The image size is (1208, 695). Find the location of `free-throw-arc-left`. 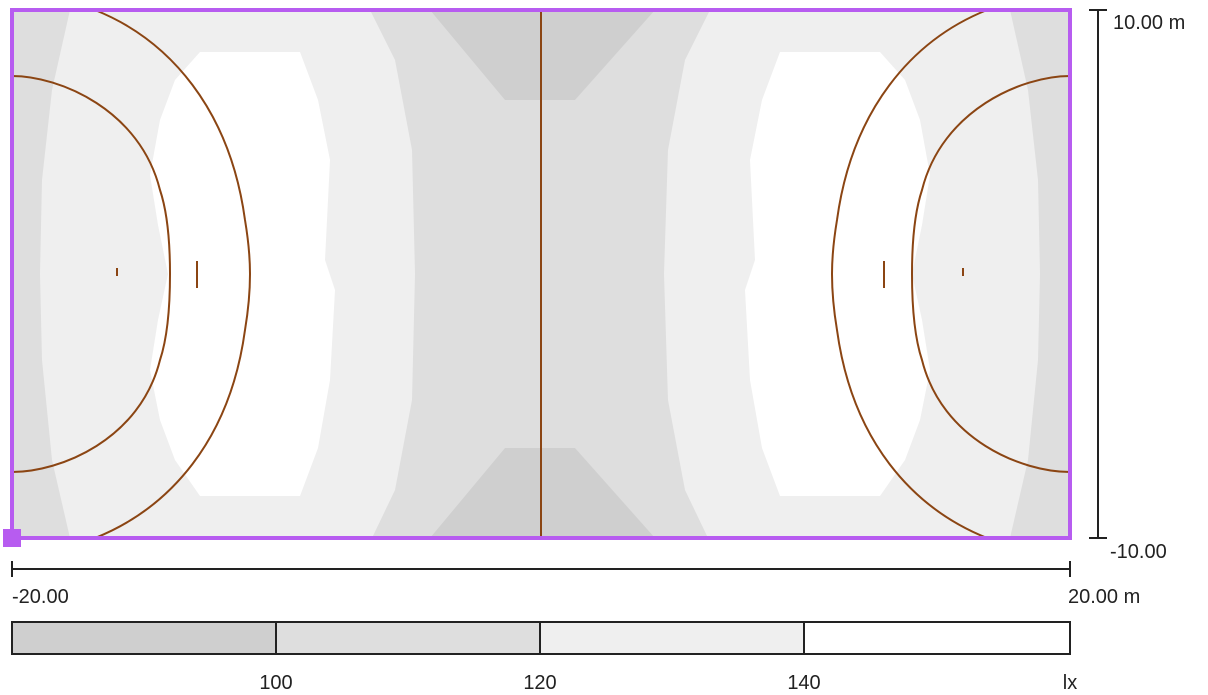

free-throw-arc-left is located at coordinates (173, 274).